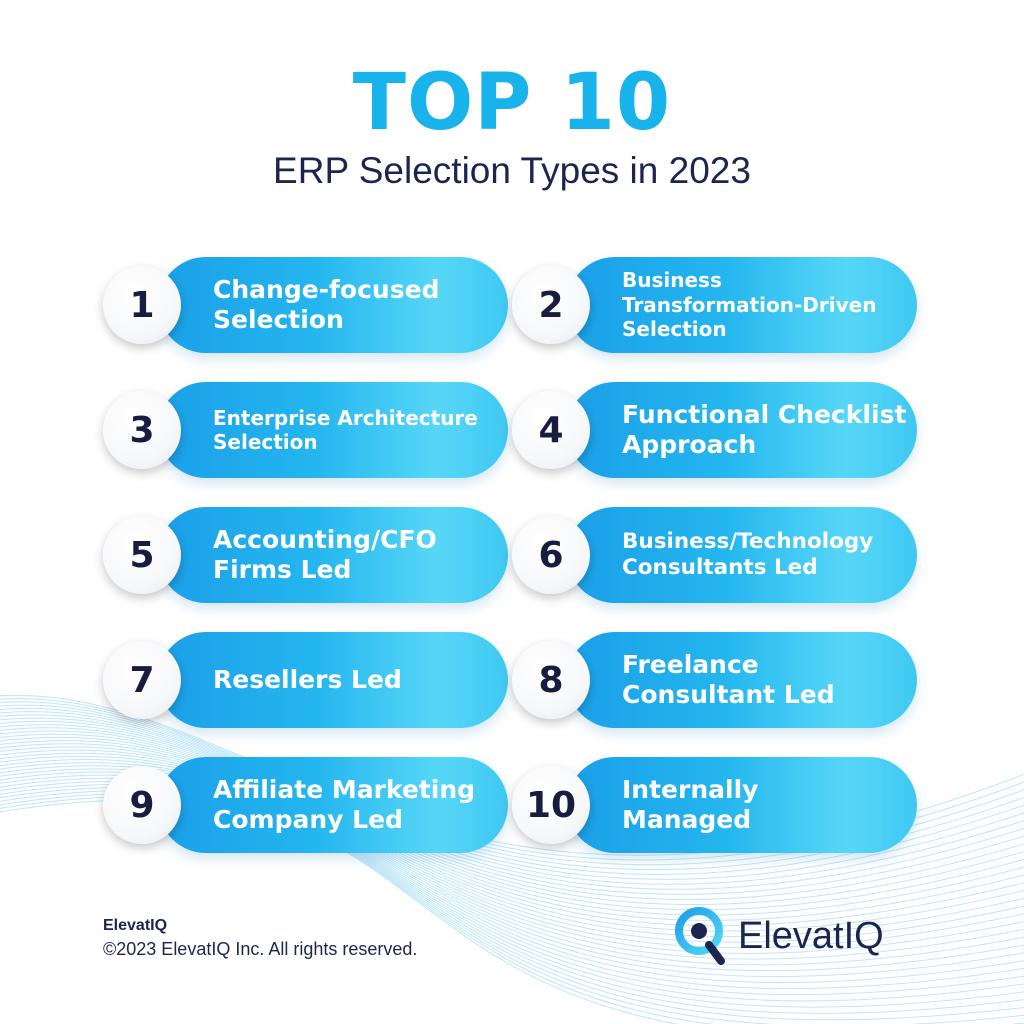  What do you see at coordinates (345, 429) in the screenshot?
I see `item-label: Enterprise Architecture Selection` at bounding box center [345, 429].